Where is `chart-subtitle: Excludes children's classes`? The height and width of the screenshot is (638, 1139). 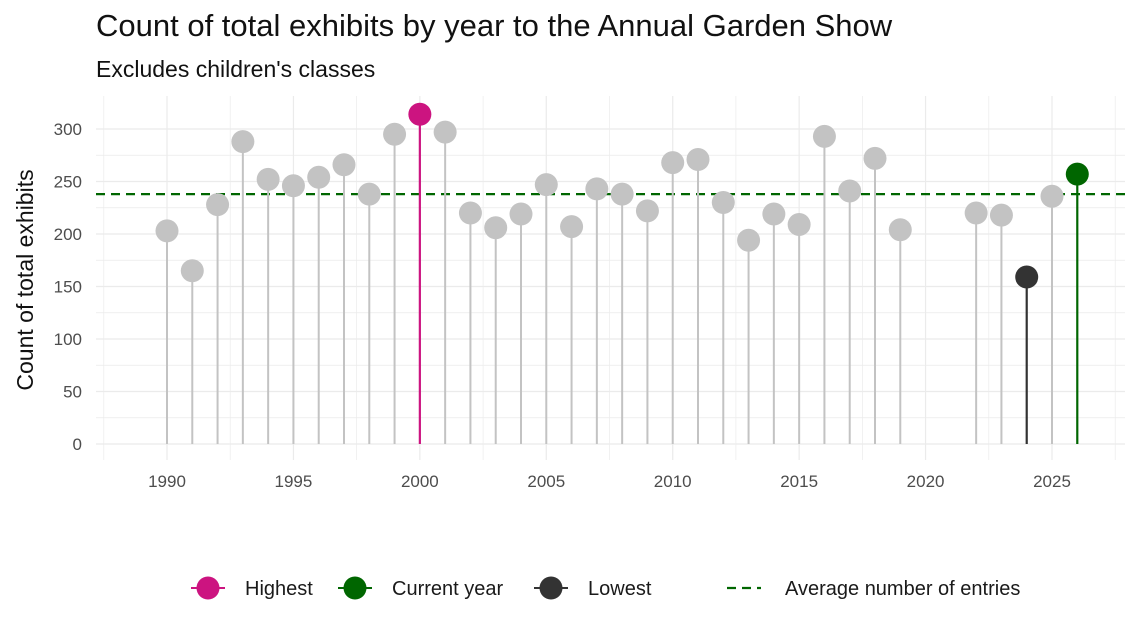
chart-subtitle: Excludes children's classes is located at coordinates (236, 69).